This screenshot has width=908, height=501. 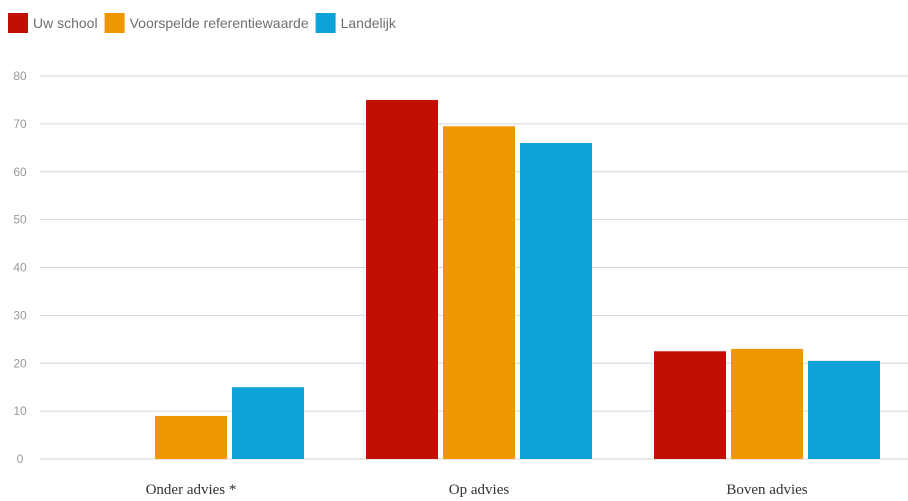 I want to click on y-tick-label: 70, so click(x=20, y=124).